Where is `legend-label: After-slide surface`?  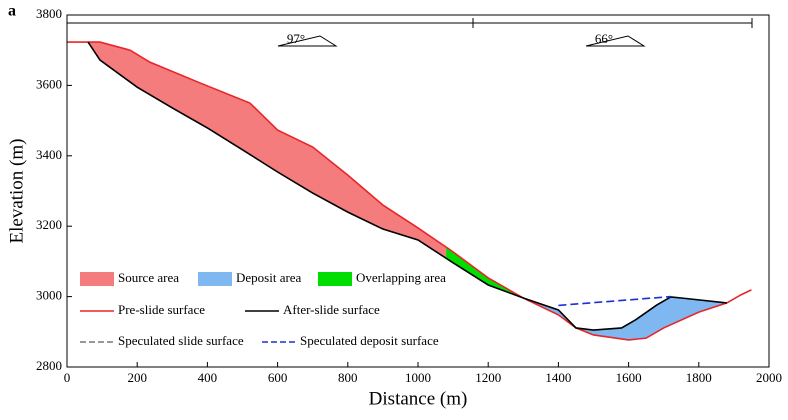
legend-label: After-slide surface is located at coordinates (331, 309).